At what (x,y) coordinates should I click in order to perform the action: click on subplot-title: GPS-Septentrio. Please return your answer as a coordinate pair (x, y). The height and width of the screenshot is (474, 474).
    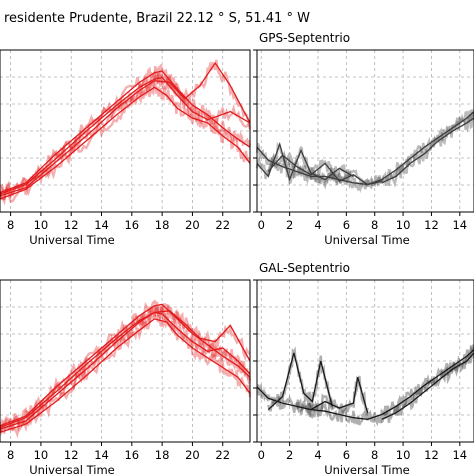
    Looking at the image, I should click on (304, 38).